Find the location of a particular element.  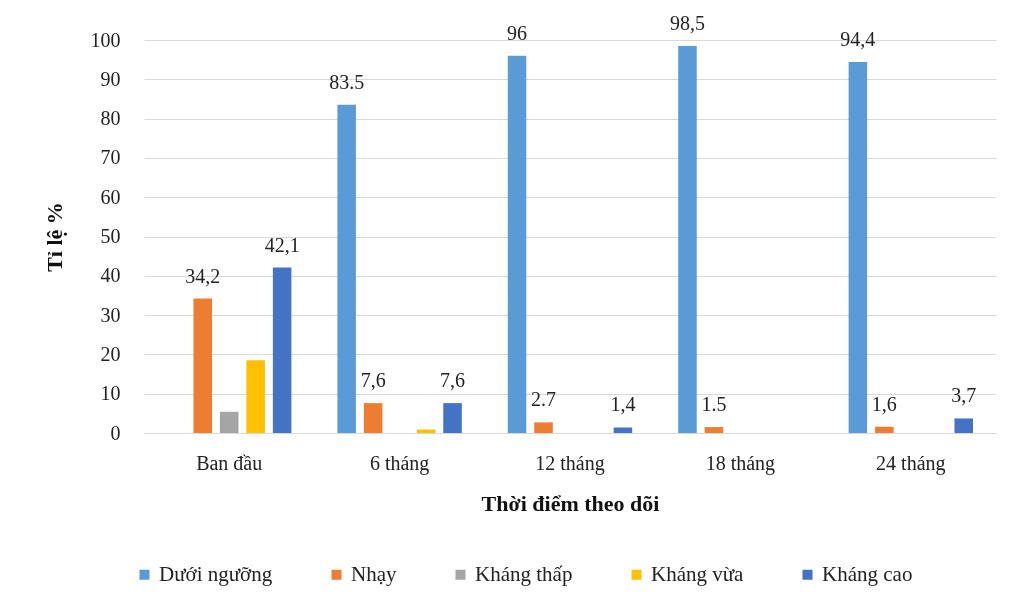

y-axis-title: Tỉ lệ % is located at coordinates (54, 237).